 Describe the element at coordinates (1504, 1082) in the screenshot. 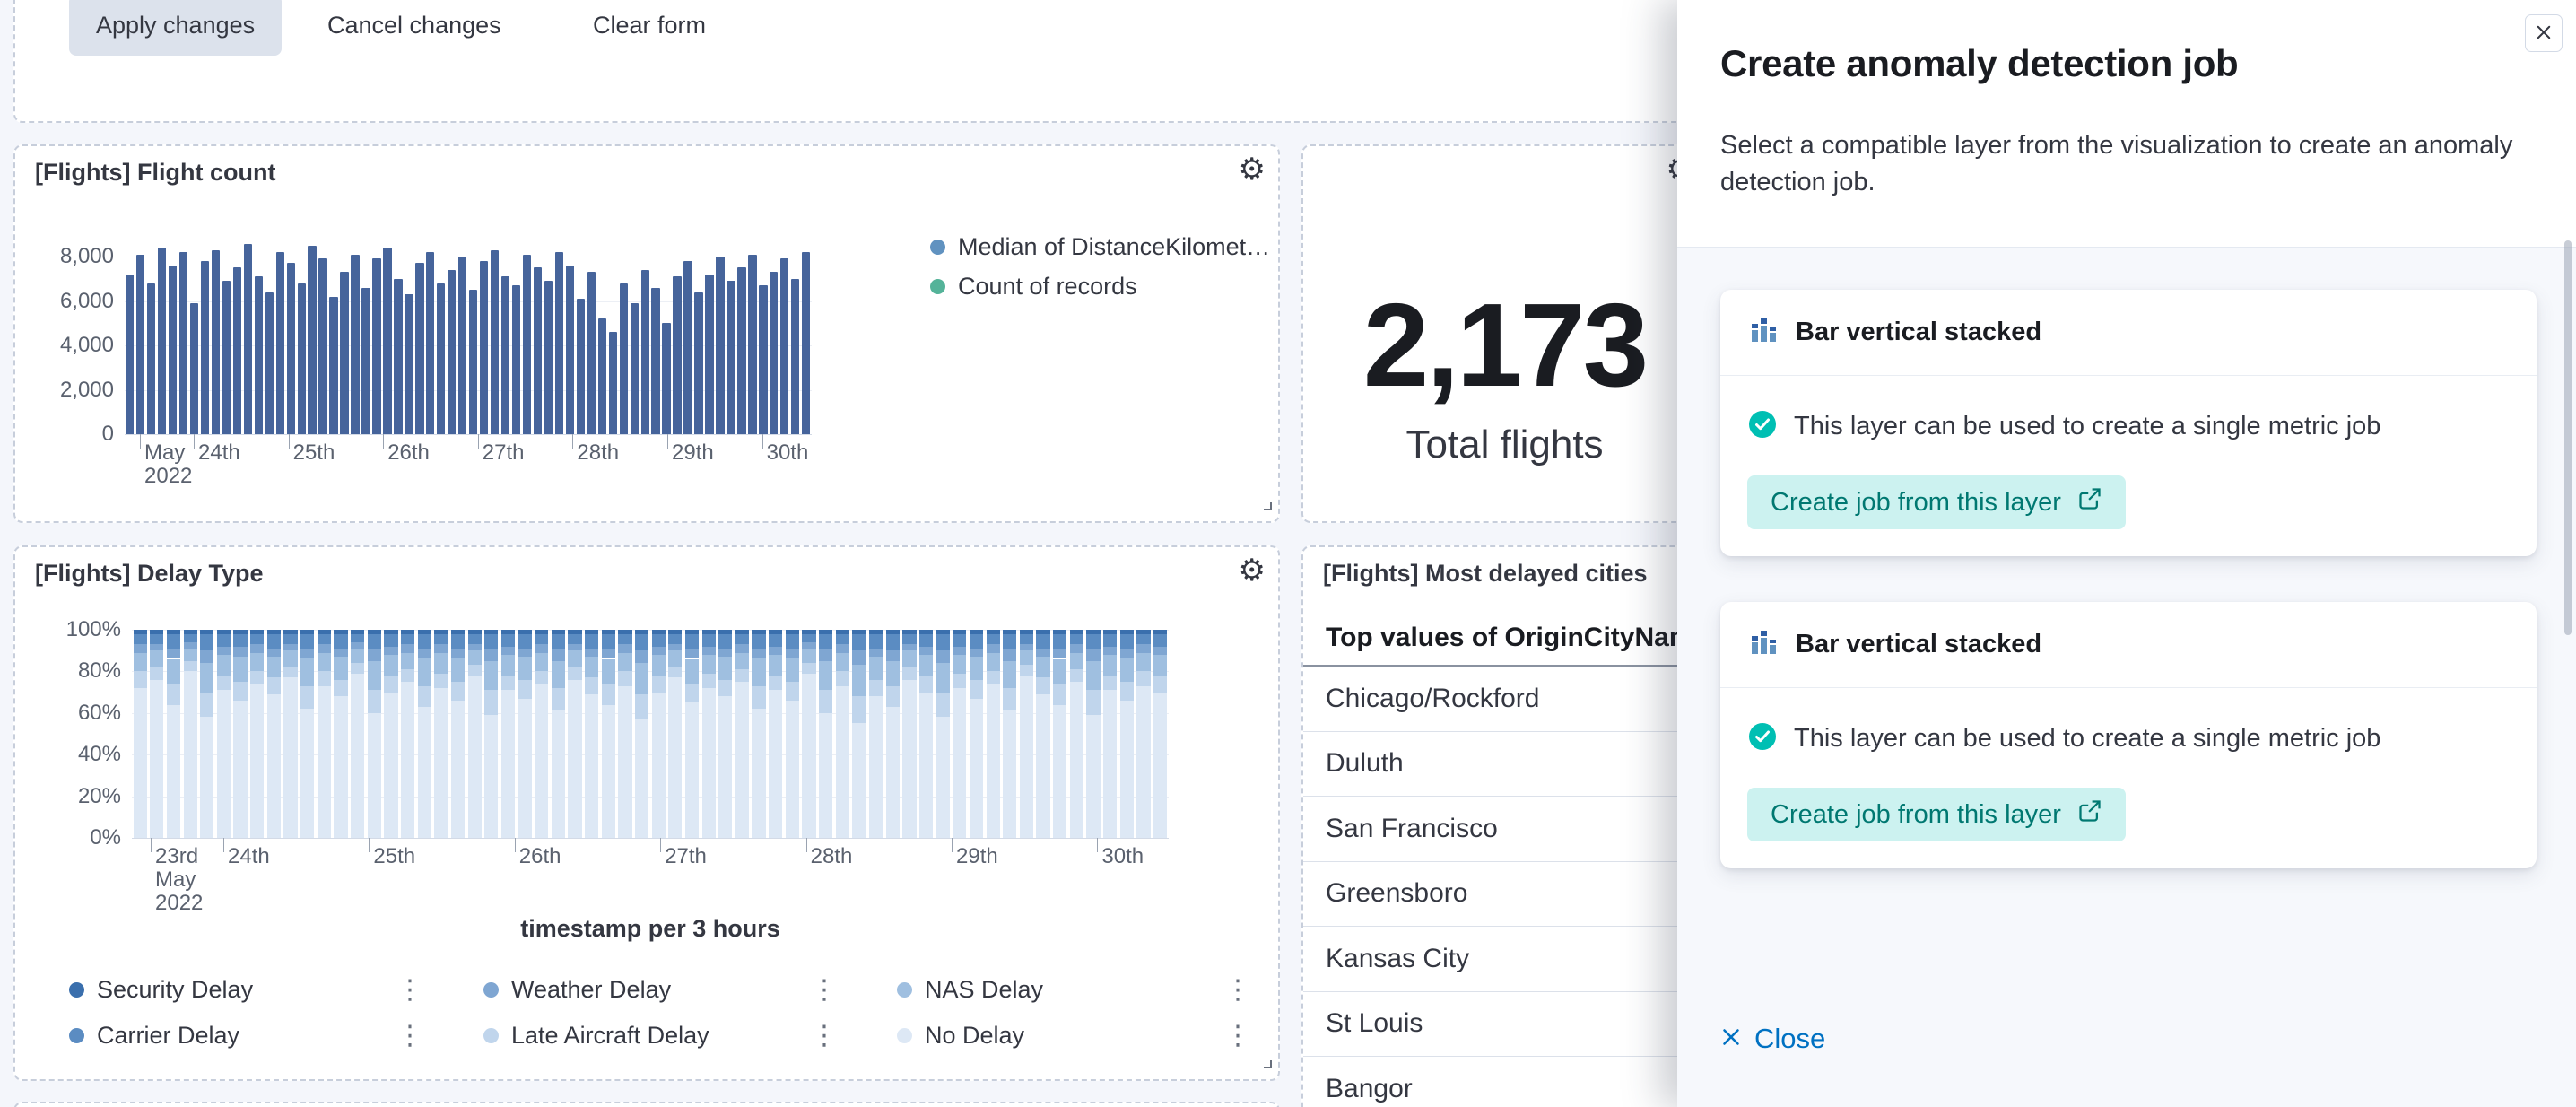

I see `table-row: Bangor` at that location.